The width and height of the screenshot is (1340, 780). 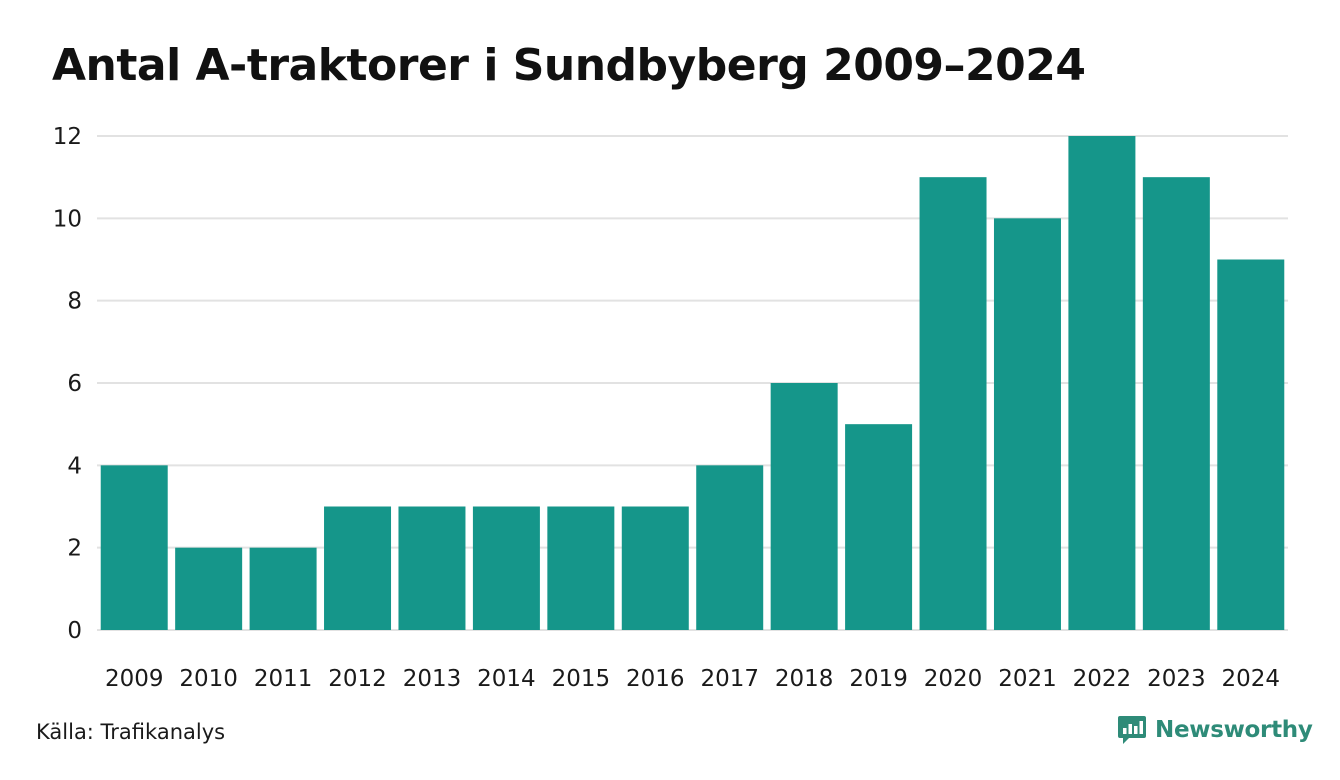 What do you see at coordinates (74, 384) in the screenshot?
I see `y-tick-label: 6` at bounding box center [74, 384].